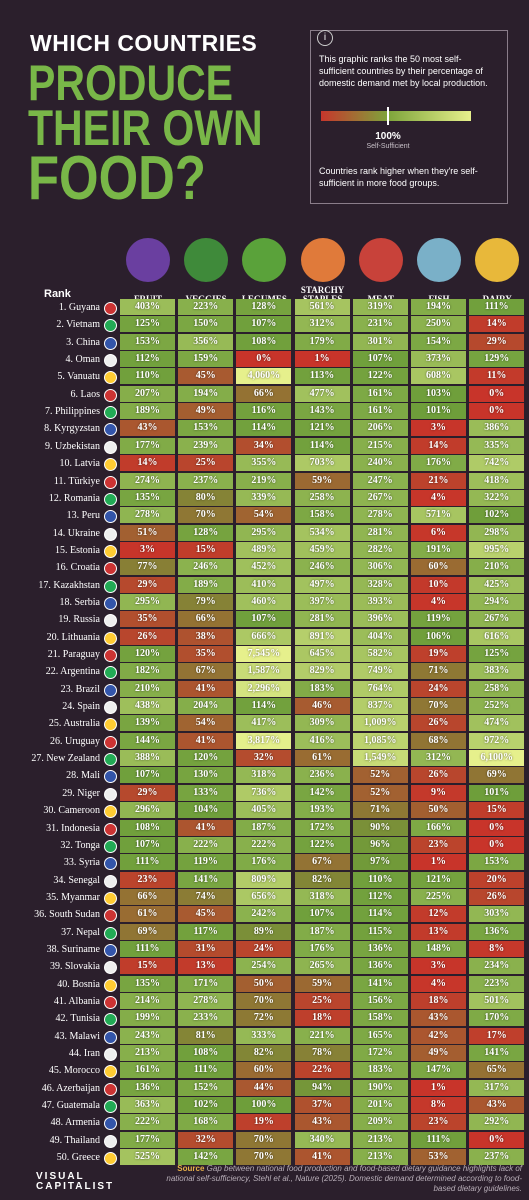 Image resolution: width=529 pixels, height=1200 pixels. Describe the element at coordinates (75, 1123) in the screenshot. I see `rank-label: 48. Armenia` at that location.